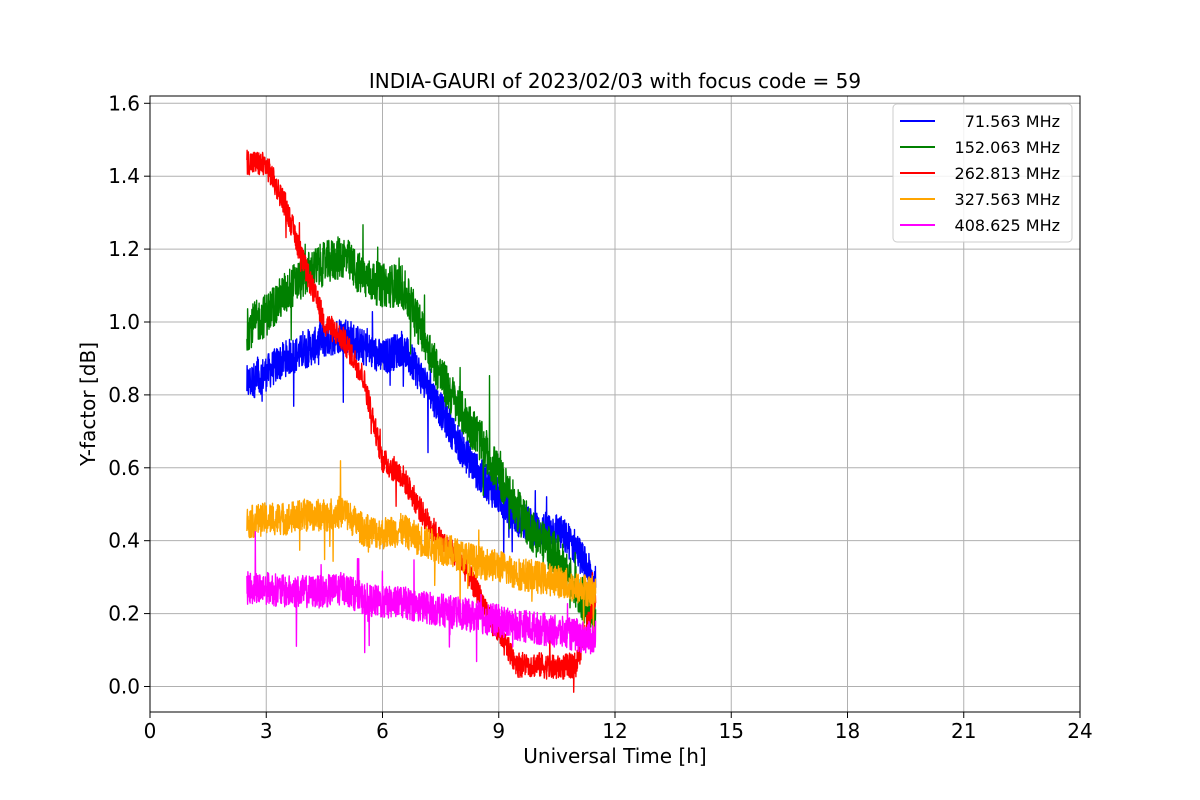 This screenshot has width=1200, height=800. Describe the element at coordinates (1079, 731) in the screenshot. I see `x-tick-label: 24` at that location.